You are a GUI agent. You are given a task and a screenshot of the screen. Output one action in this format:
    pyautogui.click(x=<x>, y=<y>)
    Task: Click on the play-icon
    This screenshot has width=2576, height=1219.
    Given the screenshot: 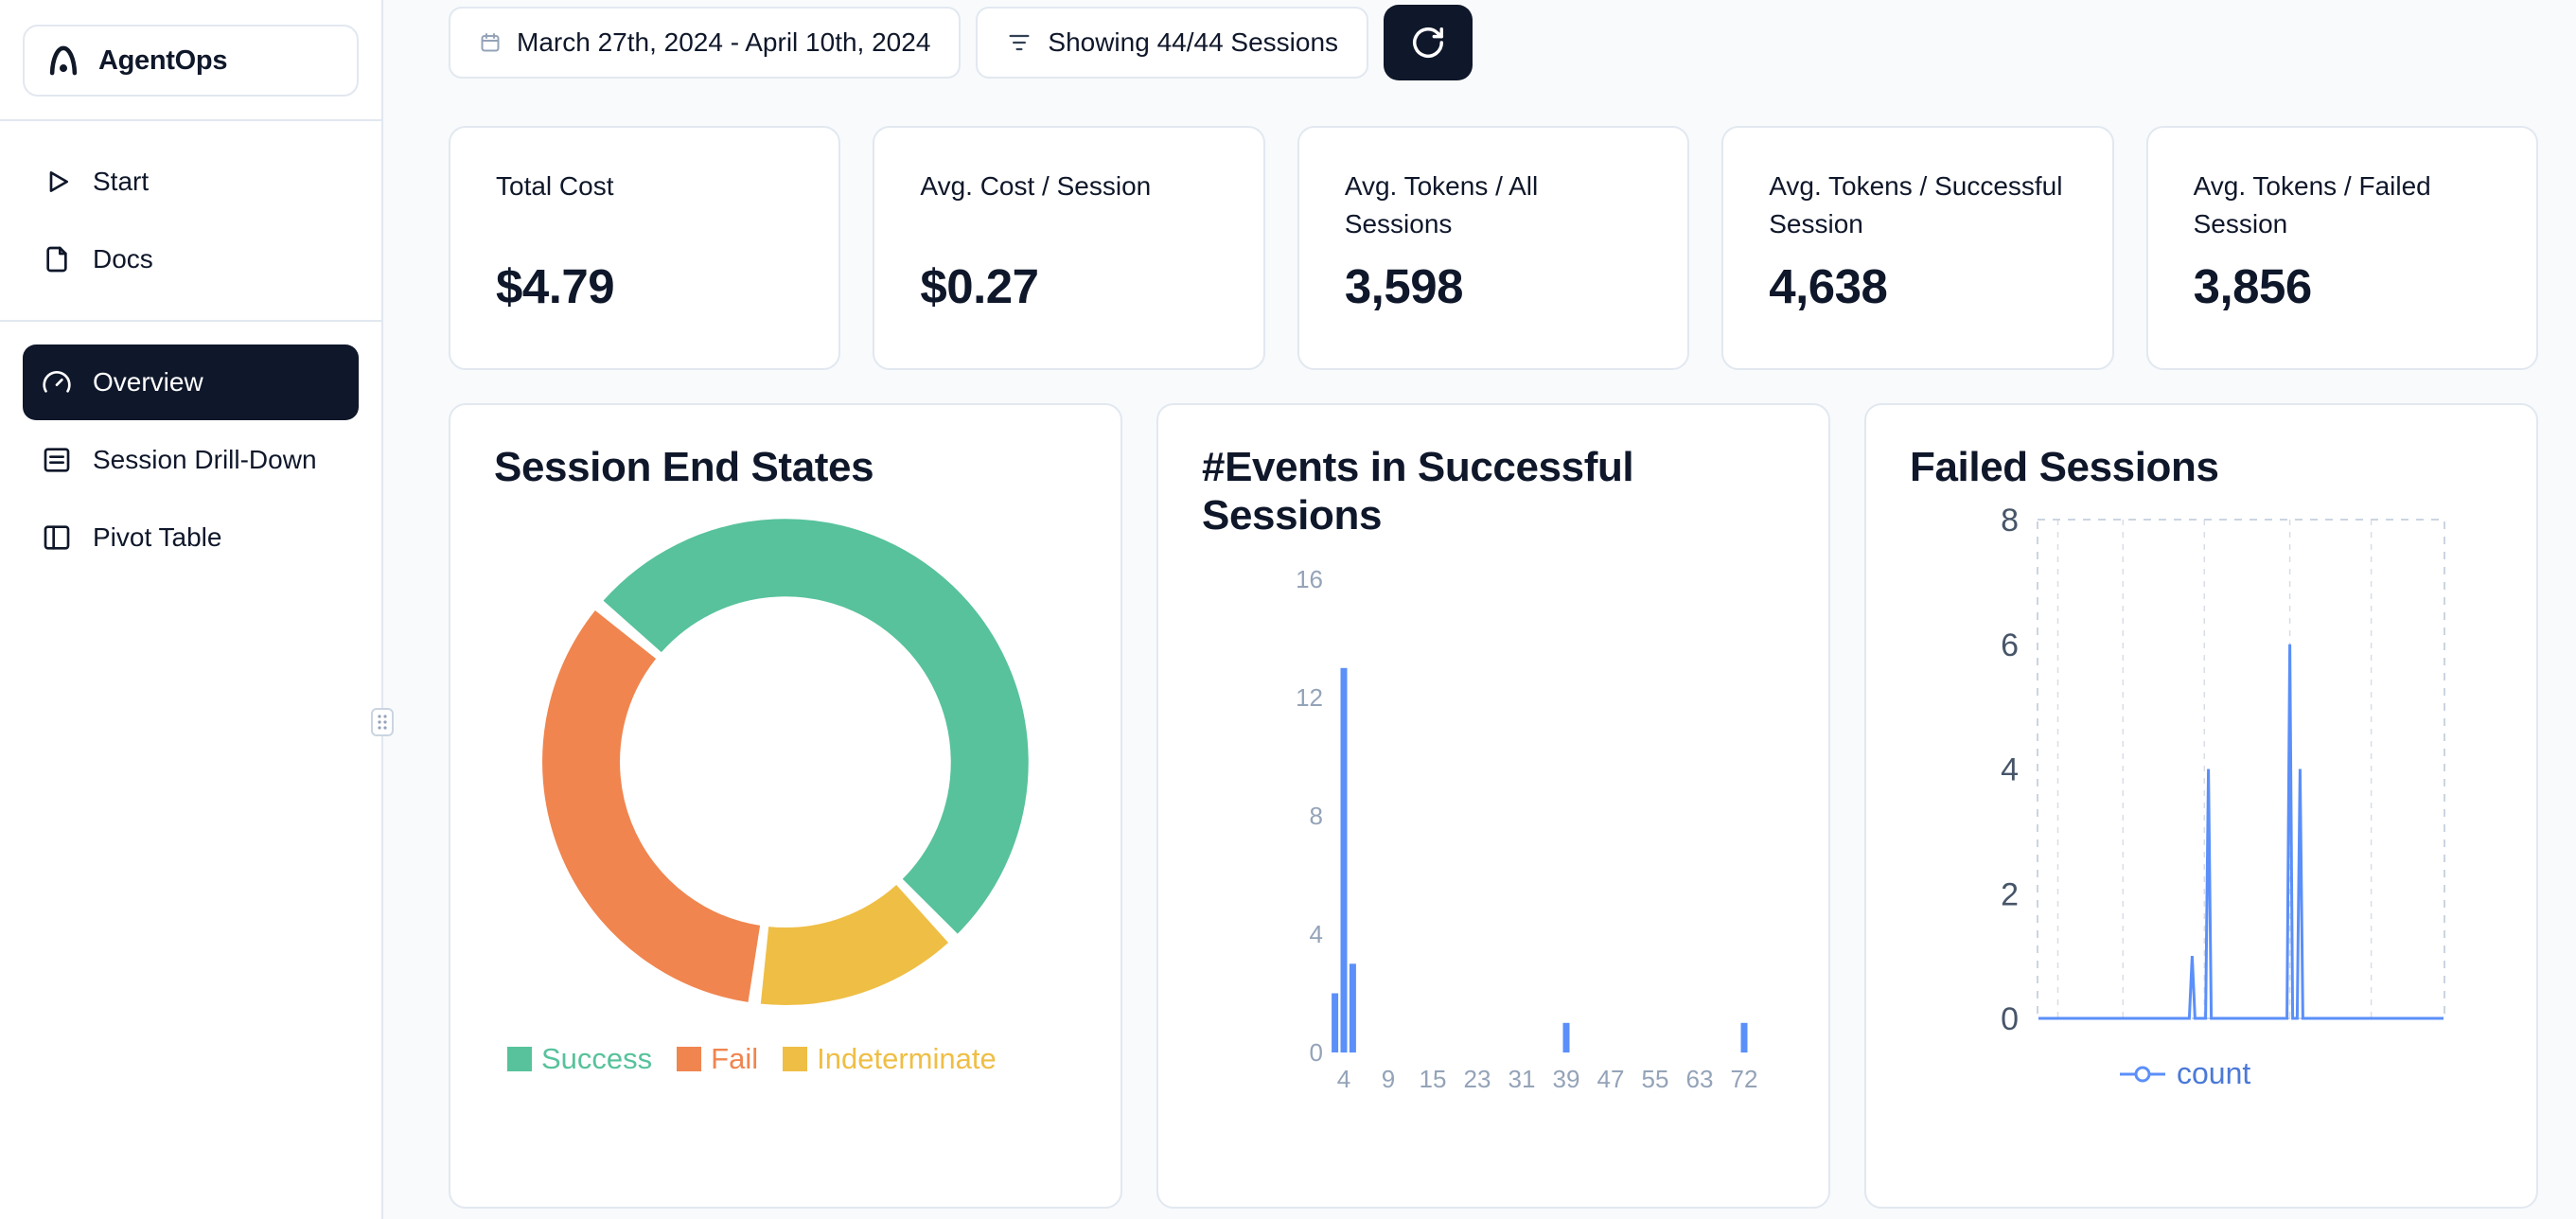 What is the action you would take?
    pyautogui.click(x=58, y=181)
    